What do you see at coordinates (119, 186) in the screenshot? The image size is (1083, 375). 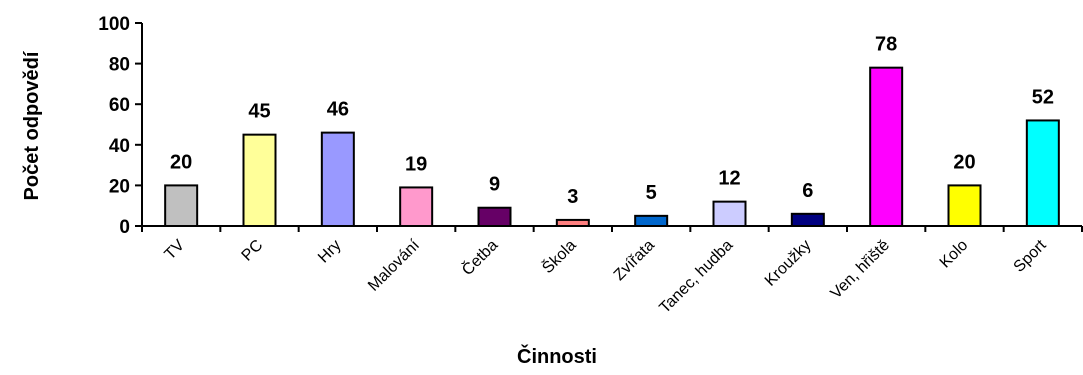 I see `y-tick-label: 20` at bounding box center [119, 186].